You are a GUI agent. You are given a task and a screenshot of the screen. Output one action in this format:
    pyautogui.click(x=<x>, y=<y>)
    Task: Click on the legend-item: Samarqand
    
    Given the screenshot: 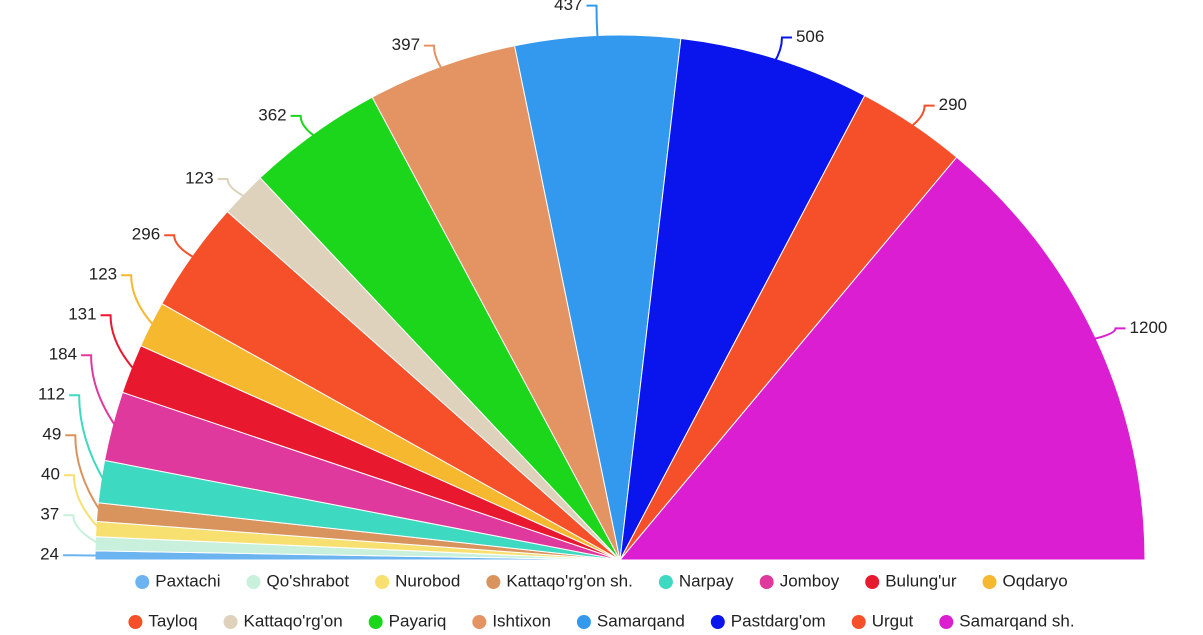 What is the action you would take?
    pyautogui.click(x=630, y=620)
    